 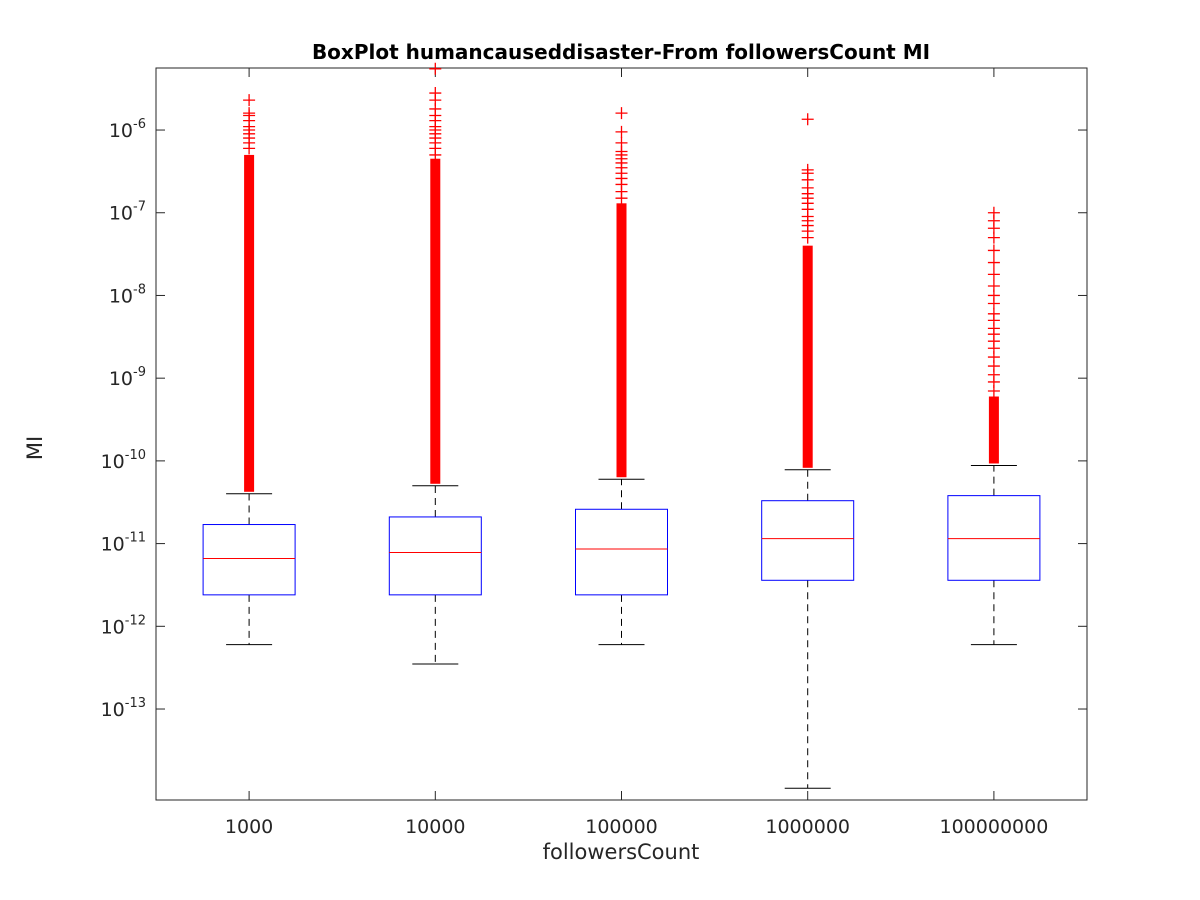 I want to click on y-tick-label: 10⁻¹³, so click(x=123, y=708).